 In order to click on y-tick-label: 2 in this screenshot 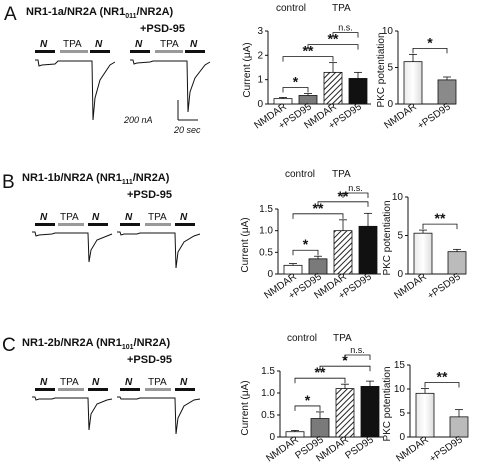, I will do `click(260, 55)`.